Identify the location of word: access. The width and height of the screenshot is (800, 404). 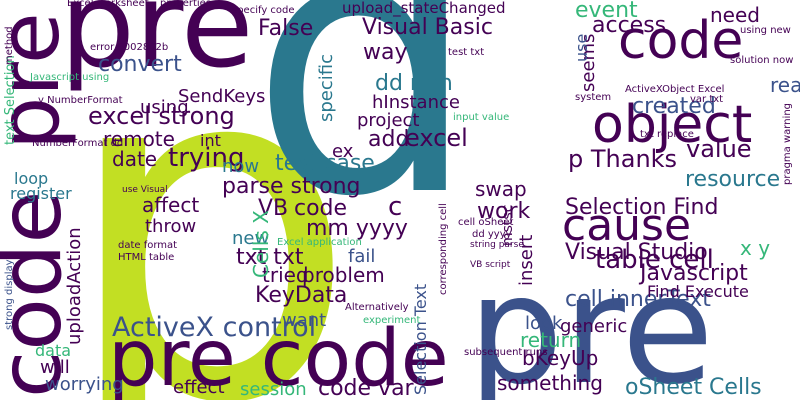
(629, 25).